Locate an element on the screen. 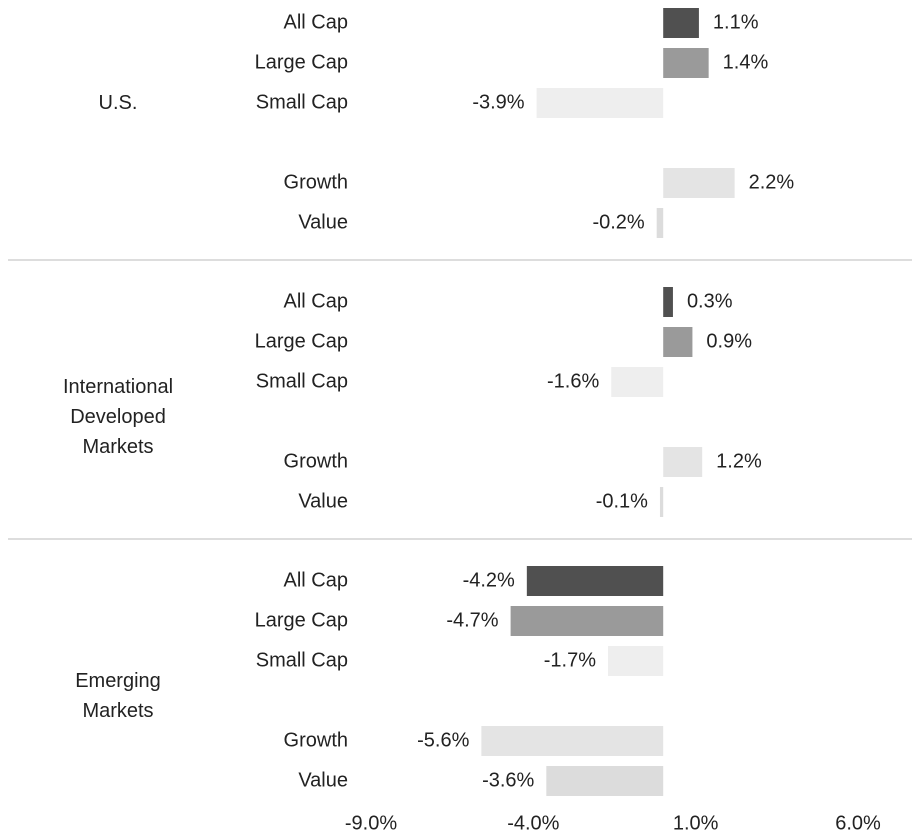 Image resolution: width=914 pixels, height=837 pixels. value-label: -0.2% is located at coordinates (618, 222).